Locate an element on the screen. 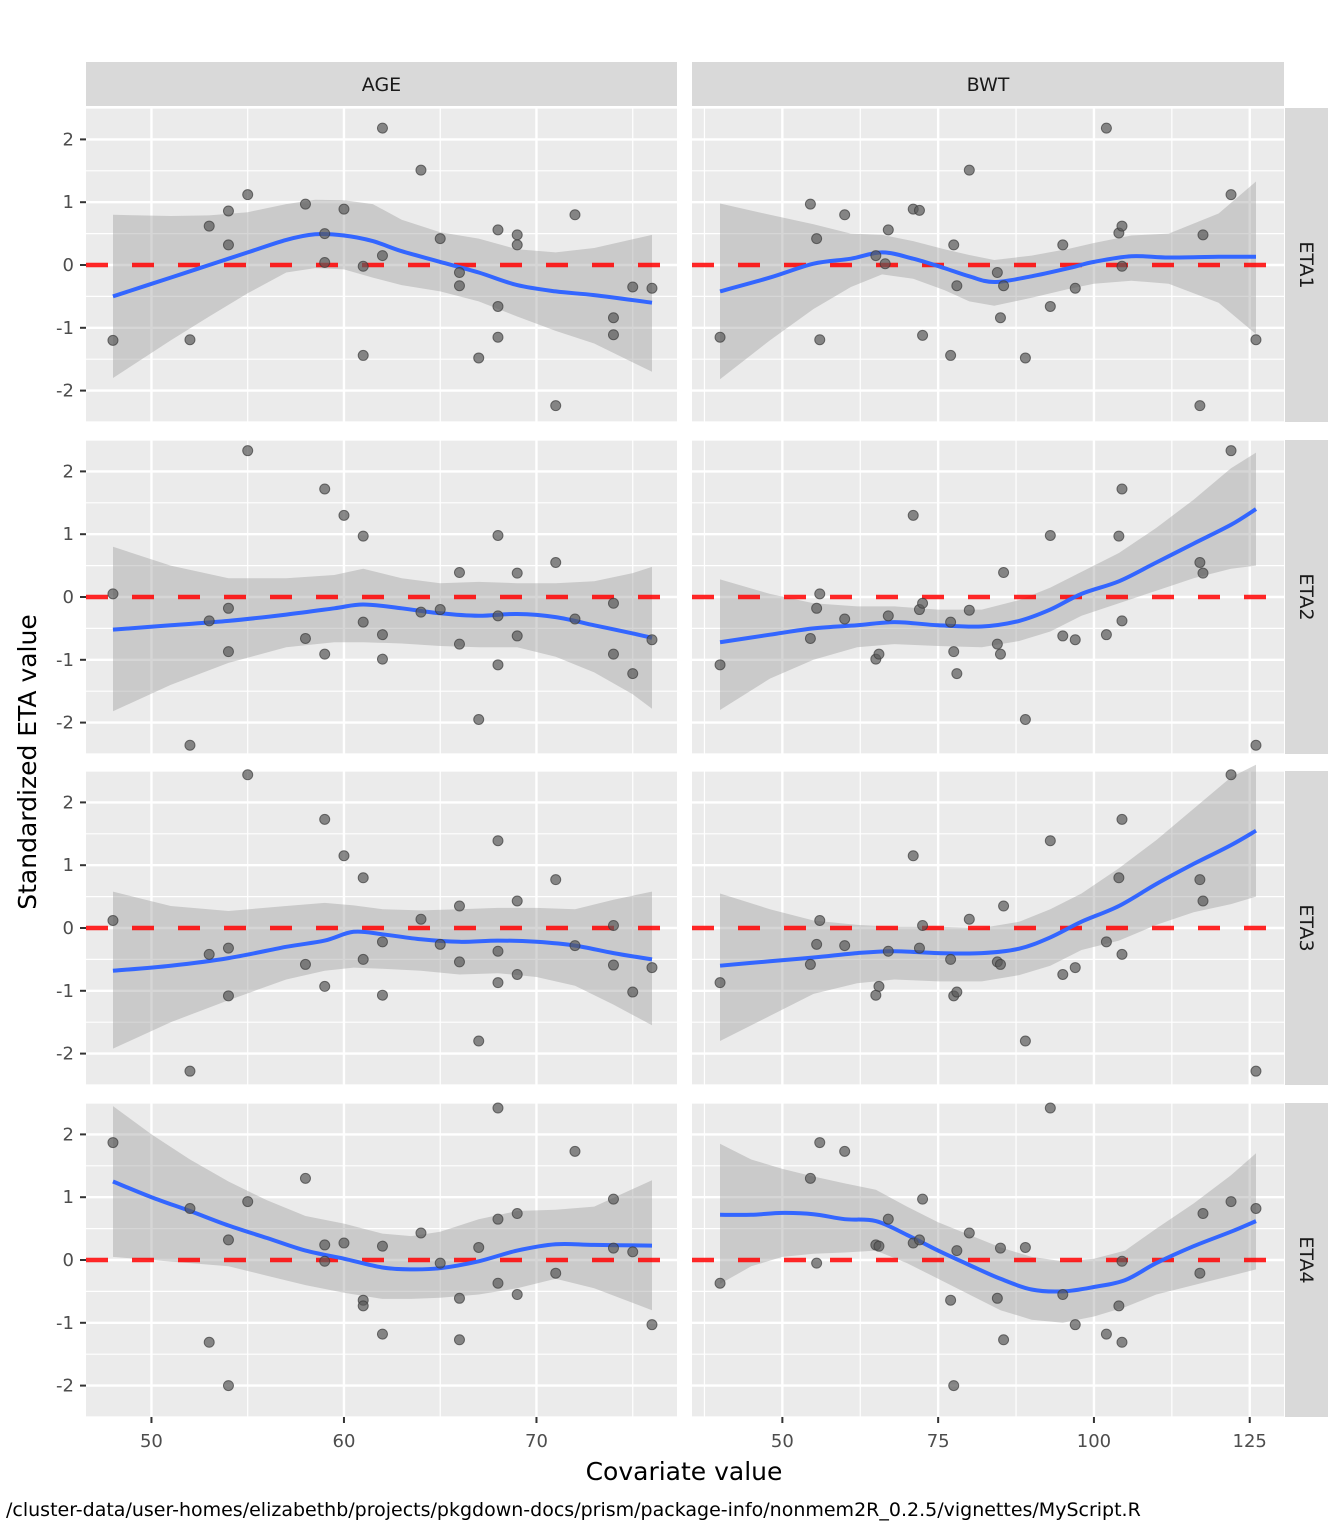 This screenshot has height=1536, width=1344. strip-eta4 is located at coordinates (1306, 1260).